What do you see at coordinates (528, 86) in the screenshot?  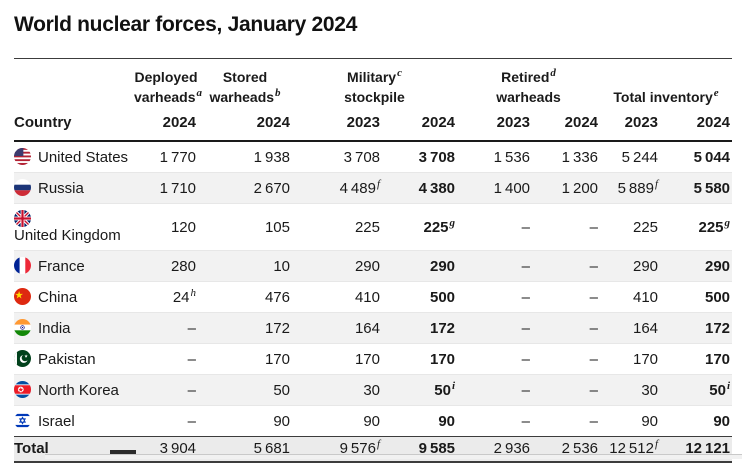 I see `group-header-retired: Retiredd warheads` at bounding box center [528, 86].